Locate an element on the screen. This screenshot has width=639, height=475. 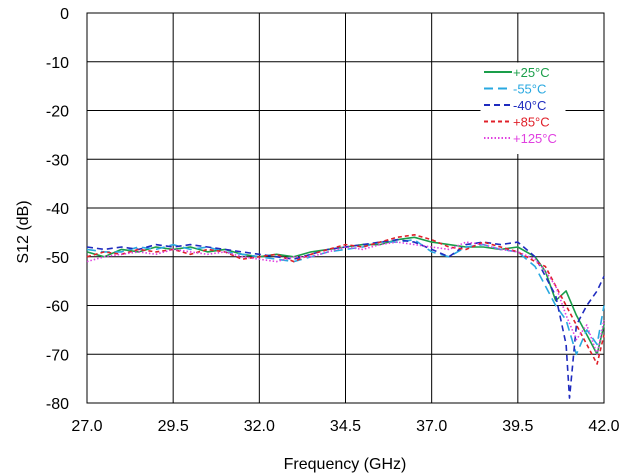
x-axis-title: Frequency (GHz) is located at coordinates (345, 464).